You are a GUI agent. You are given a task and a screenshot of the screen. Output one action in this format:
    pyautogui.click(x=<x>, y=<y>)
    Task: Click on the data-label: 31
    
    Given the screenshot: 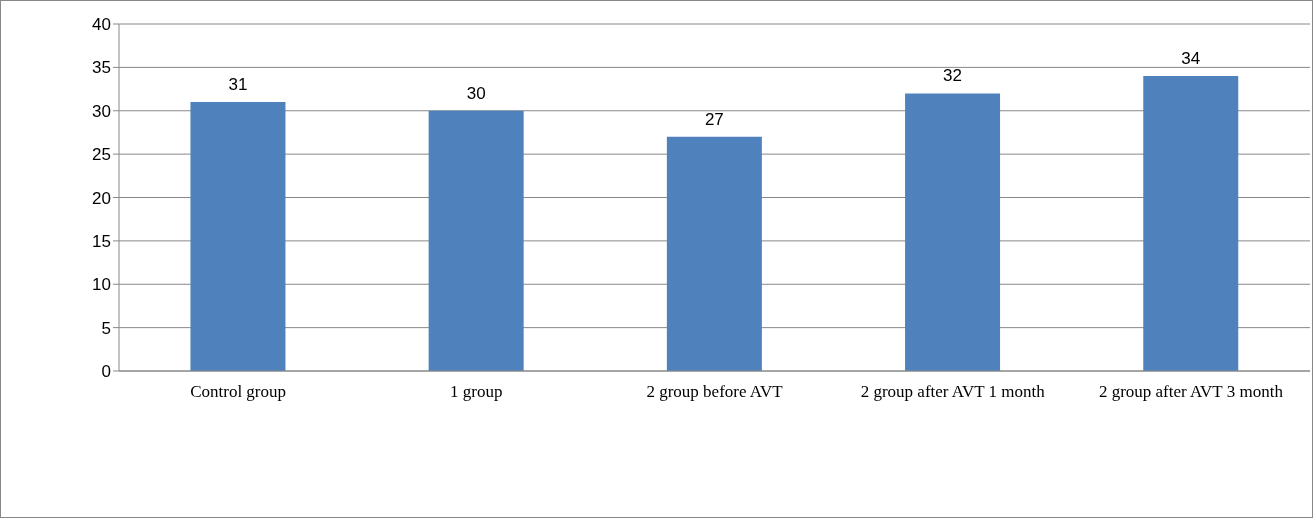 What is the action you would take?
    pyautogui.click(x=238, y=85)
    